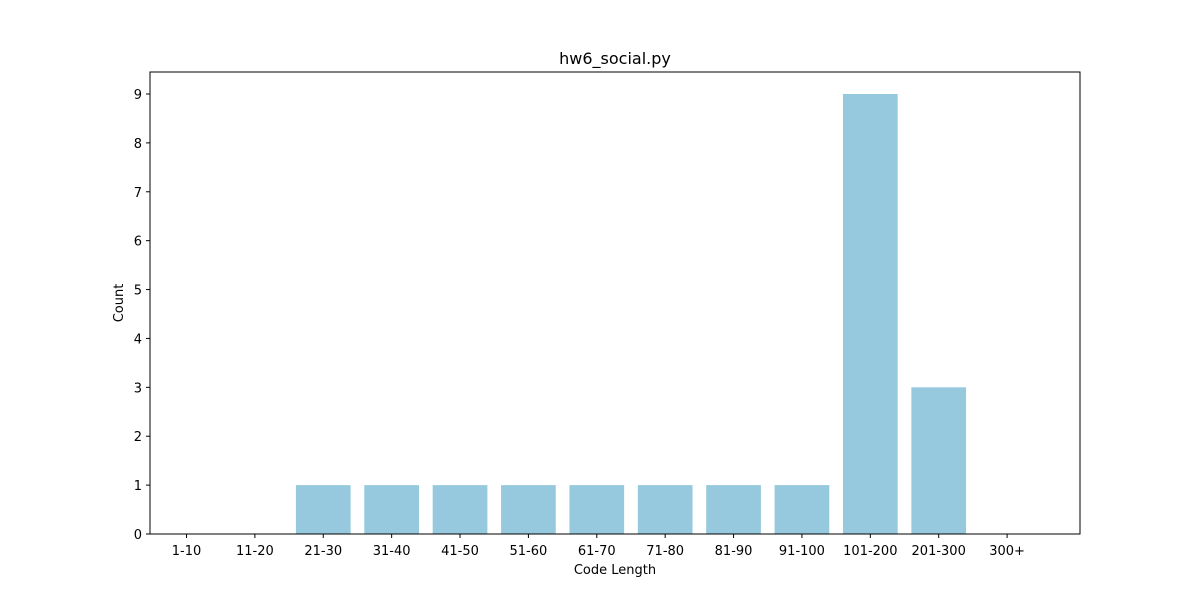 The width and height of the screenshot is (1200, 604). I want to click on y-axis-label: Count, so click(119, 303).